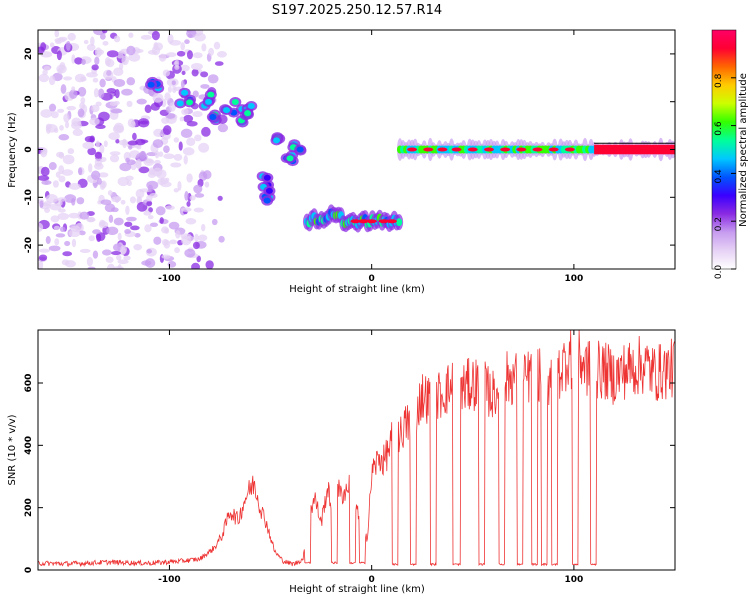 Image resolution: width=750 pixels, height=600 pixels. I want to click on snr-ytick-label: 600, so click(29, 383).